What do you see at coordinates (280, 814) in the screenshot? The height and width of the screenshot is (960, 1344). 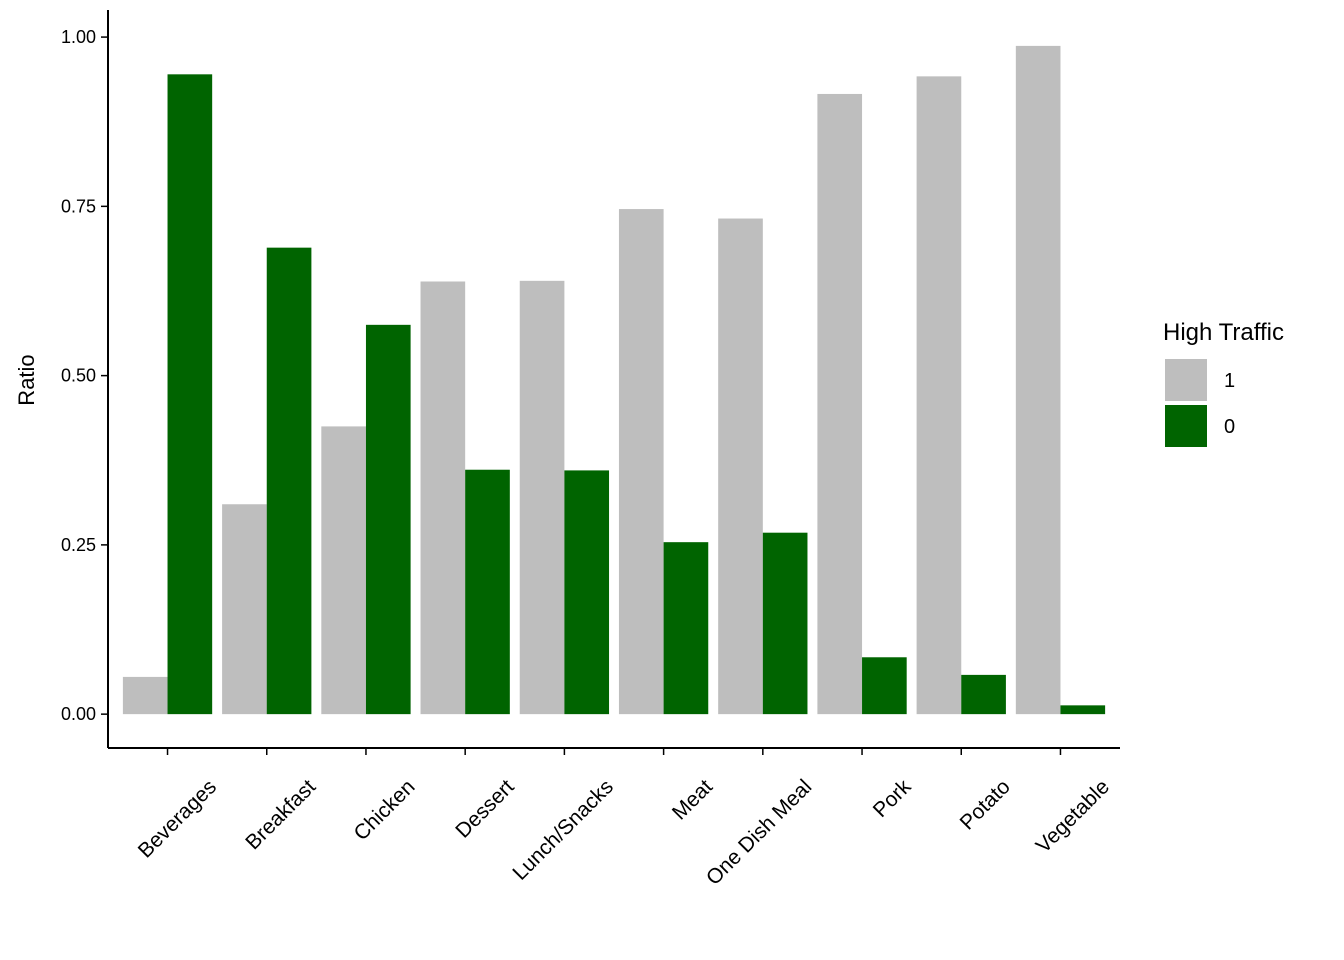 I see `x-tick-label: Breakfast` at bounding box center [280, 814].